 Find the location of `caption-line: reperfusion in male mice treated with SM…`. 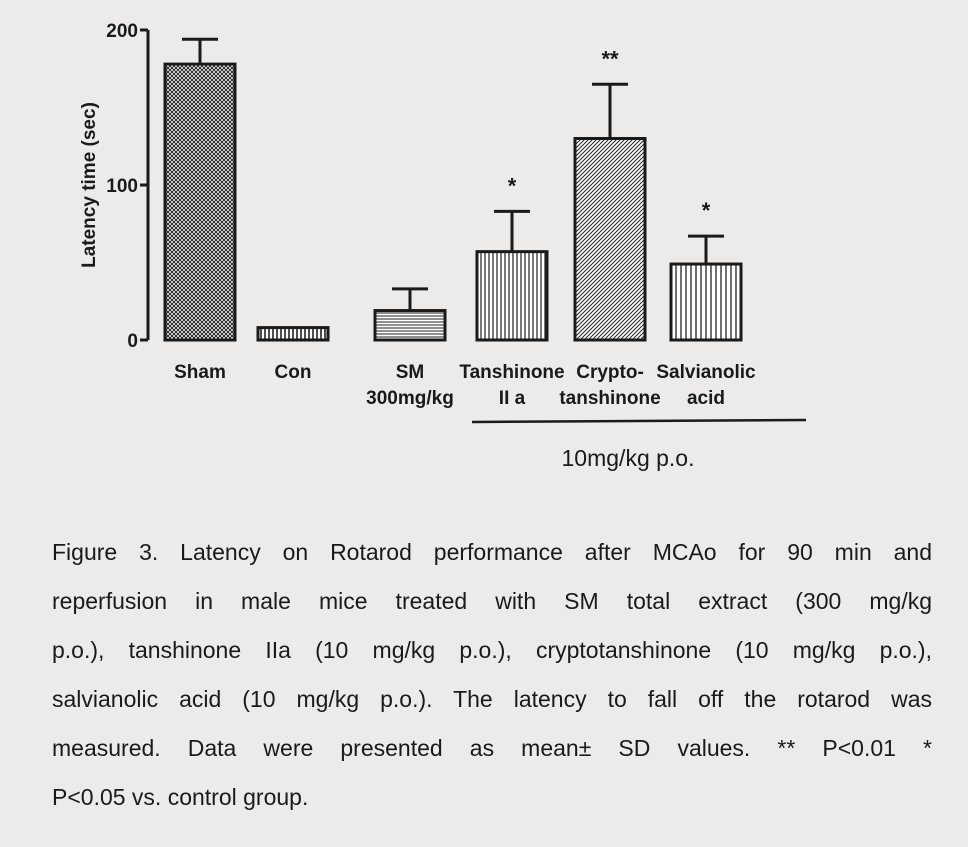

caption-line: reperfusion in male mice treated with SM… is located at coordinates (492, 601).